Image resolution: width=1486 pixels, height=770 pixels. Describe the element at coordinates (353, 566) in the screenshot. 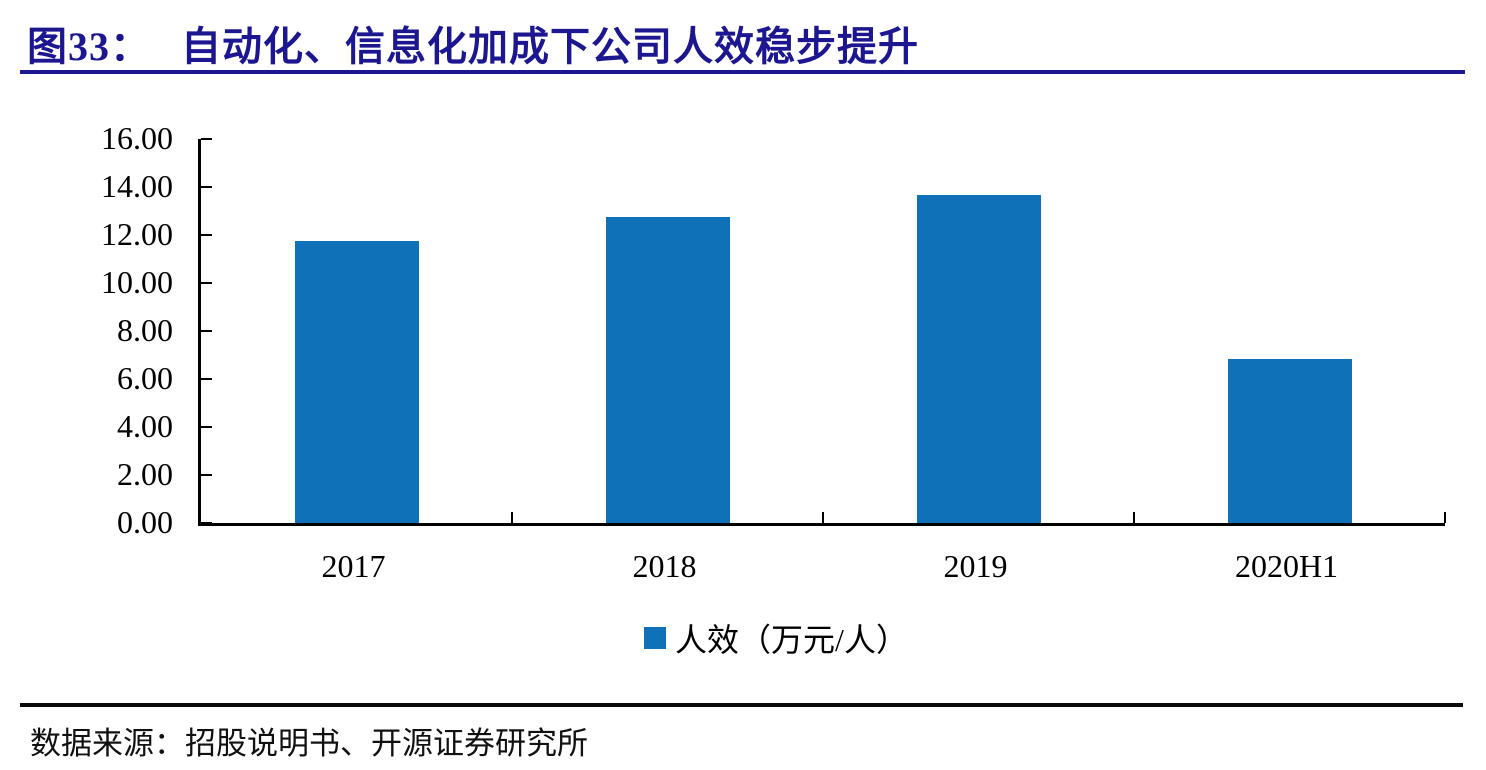

I see `x-tick-label-2017: 2017` at that location.